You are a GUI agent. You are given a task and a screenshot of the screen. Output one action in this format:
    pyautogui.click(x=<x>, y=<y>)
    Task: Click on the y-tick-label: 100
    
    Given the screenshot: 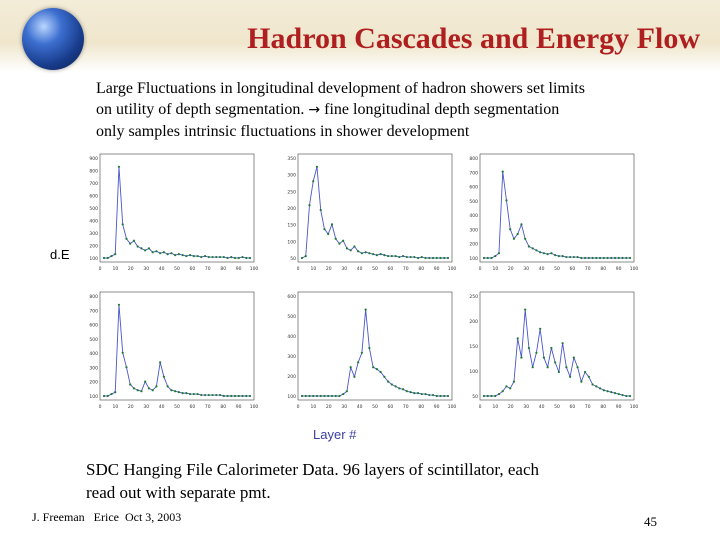 What is the action you would take?
    pyautogui.click(x=291, y=242)
    